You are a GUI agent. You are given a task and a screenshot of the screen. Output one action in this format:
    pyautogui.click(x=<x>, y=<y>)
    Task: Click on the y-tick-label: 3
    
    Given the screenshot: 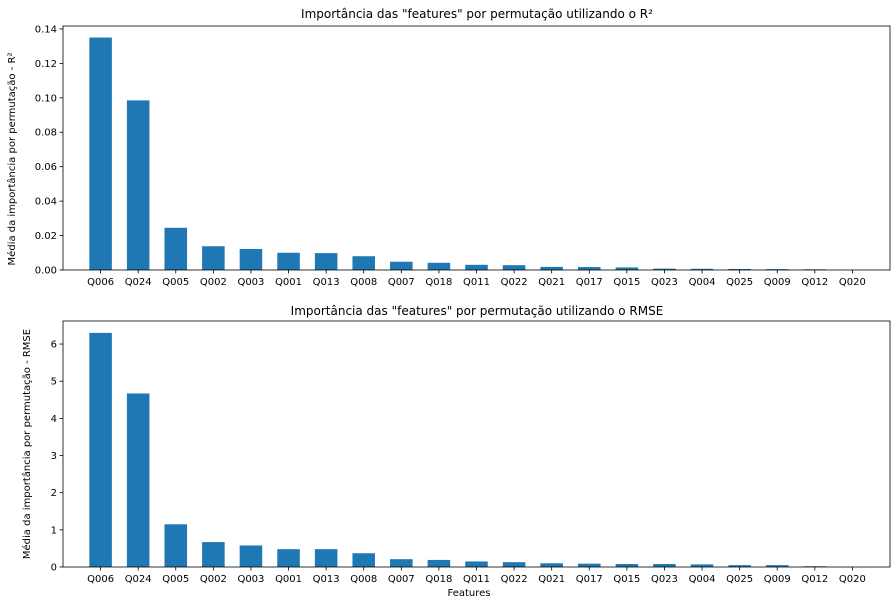 What is the action you would take?
    pyautogui.click(x=54, y=456)
    